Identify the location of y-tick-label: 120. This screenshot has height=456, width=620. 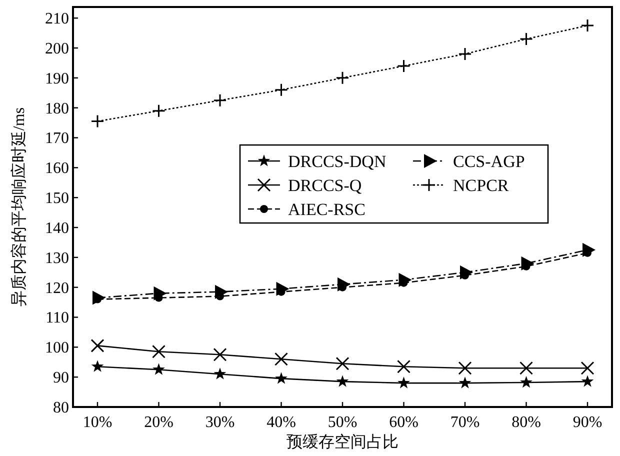
(57, 288).